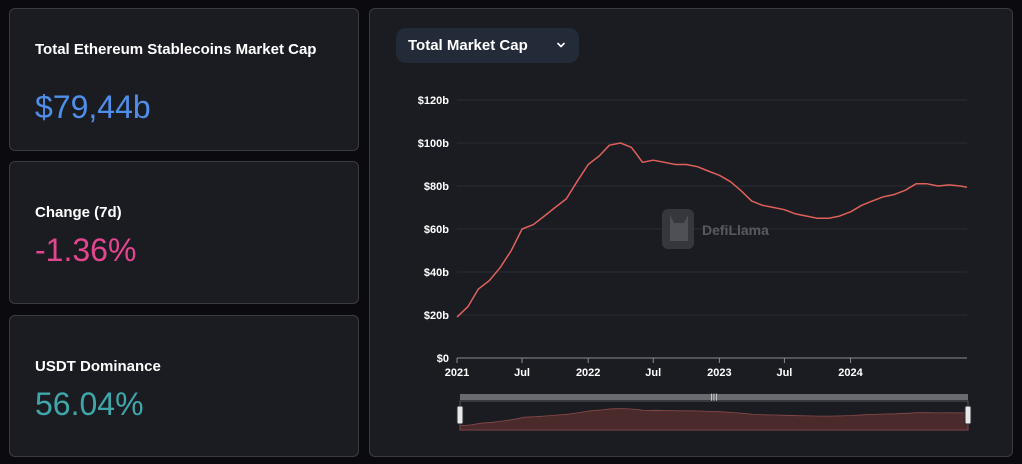 The width and height of the screenshot is (1022, 464). What do you see at coordinates (719, 373) in the screenshot?
I see `x-tick-label: 2023` at bounding box center [719, 373].